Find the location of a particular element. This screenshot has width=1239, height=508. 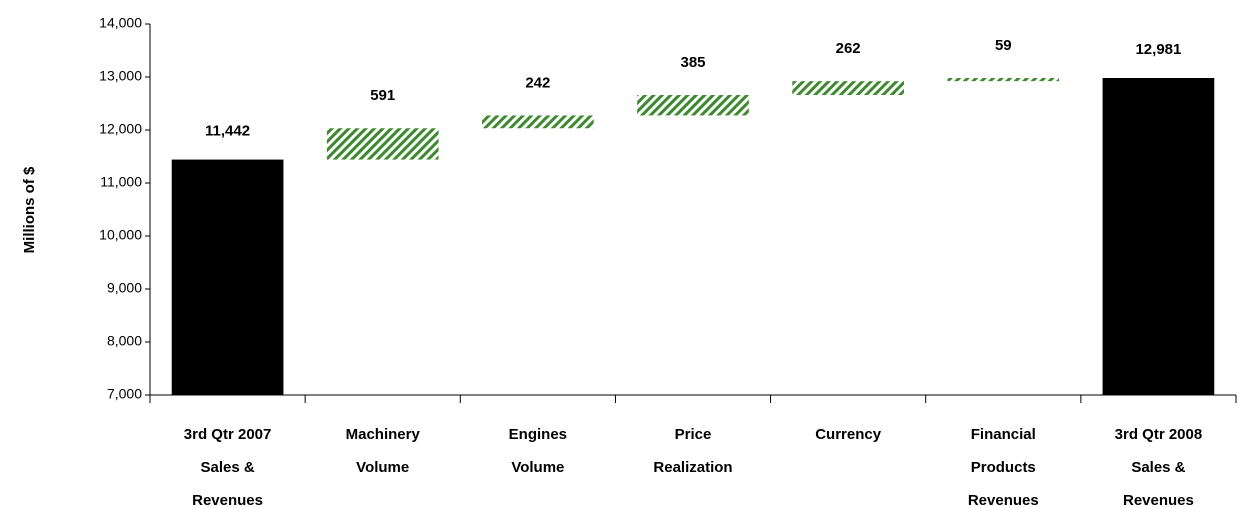

data-label: 262 is located at coordinates (848, 48).